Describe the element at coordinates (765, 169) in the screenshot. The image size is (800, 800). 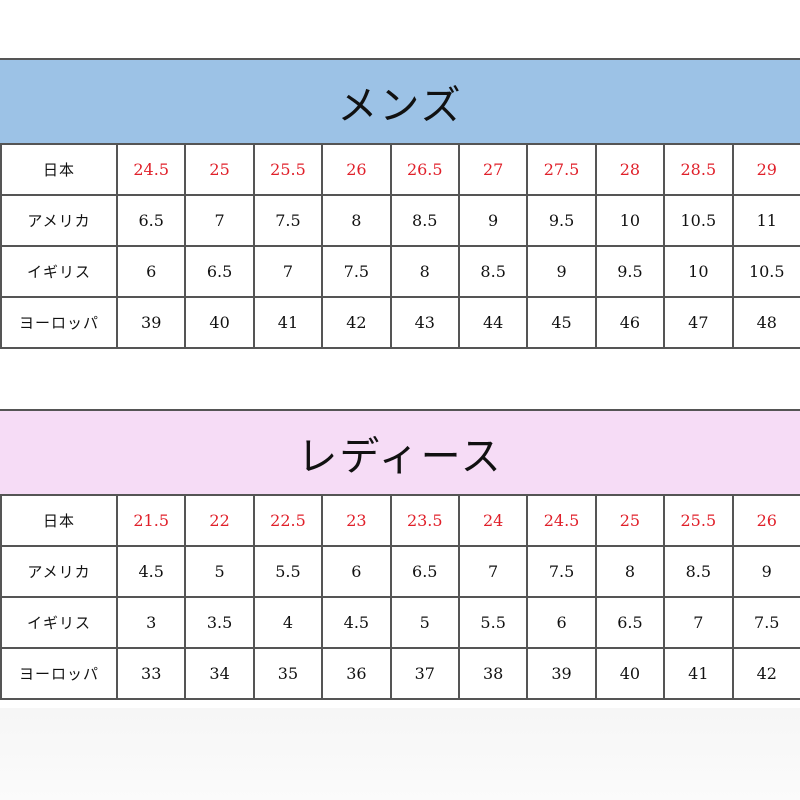
I see `size-cell: 29` at that location.